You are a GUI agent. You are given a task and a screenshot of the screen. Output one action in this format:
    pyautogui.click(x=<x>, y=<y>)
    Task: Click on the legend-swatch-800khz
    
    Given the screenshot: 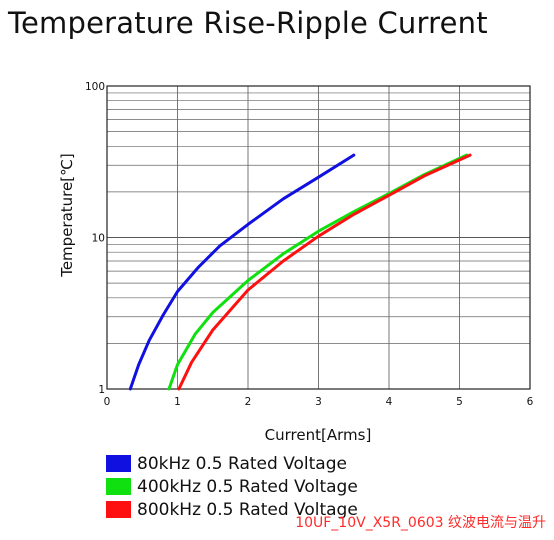 What is the action you would take?
    pyautogui.click(x=118, y=509)
    